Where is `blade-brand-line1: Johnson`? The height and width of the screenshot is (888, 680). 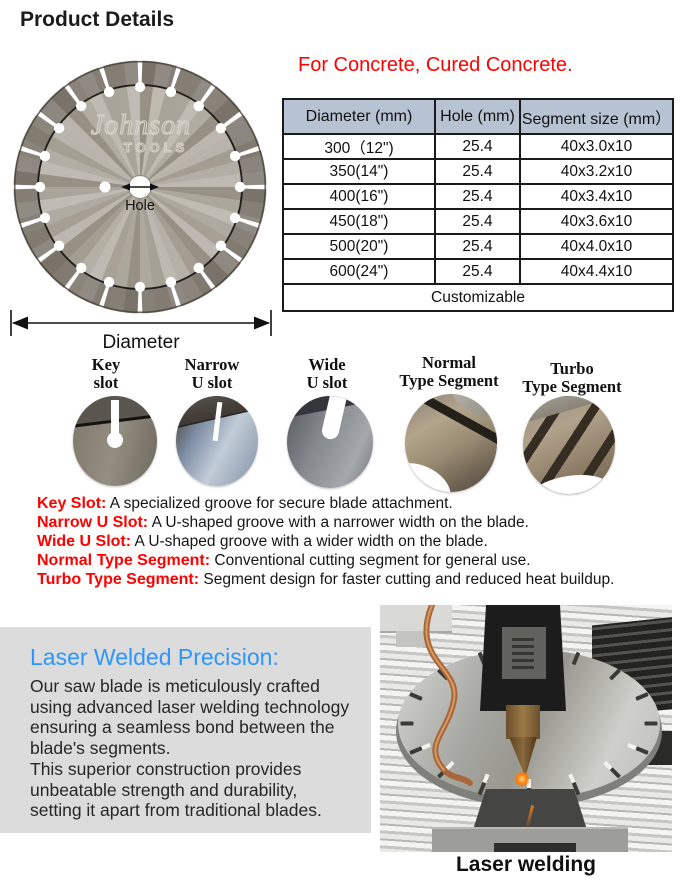 blade-brand-line1: Johnson is located at coordinates (141, 125).